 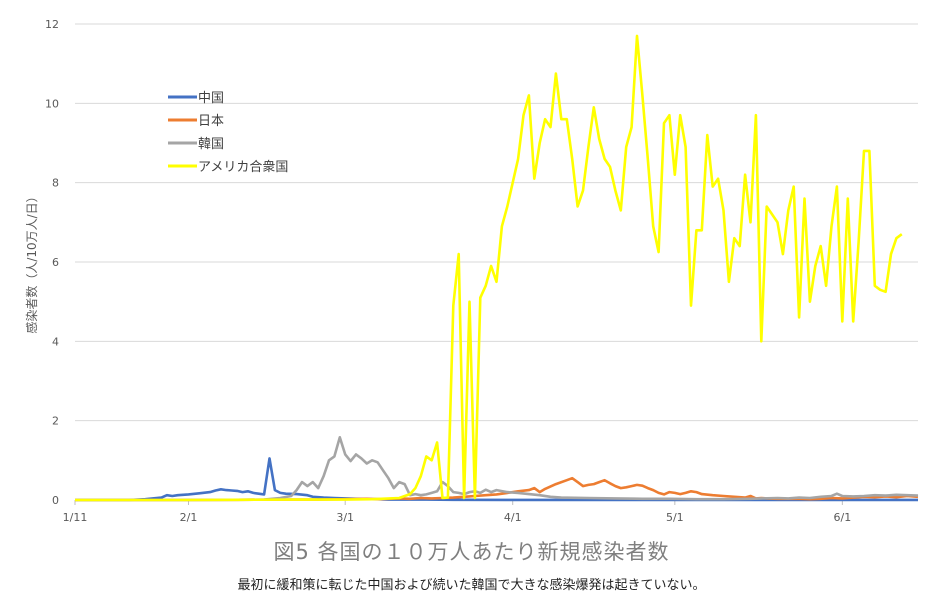 I want to click on legend-label: 日本, so click(x=211, y=121).